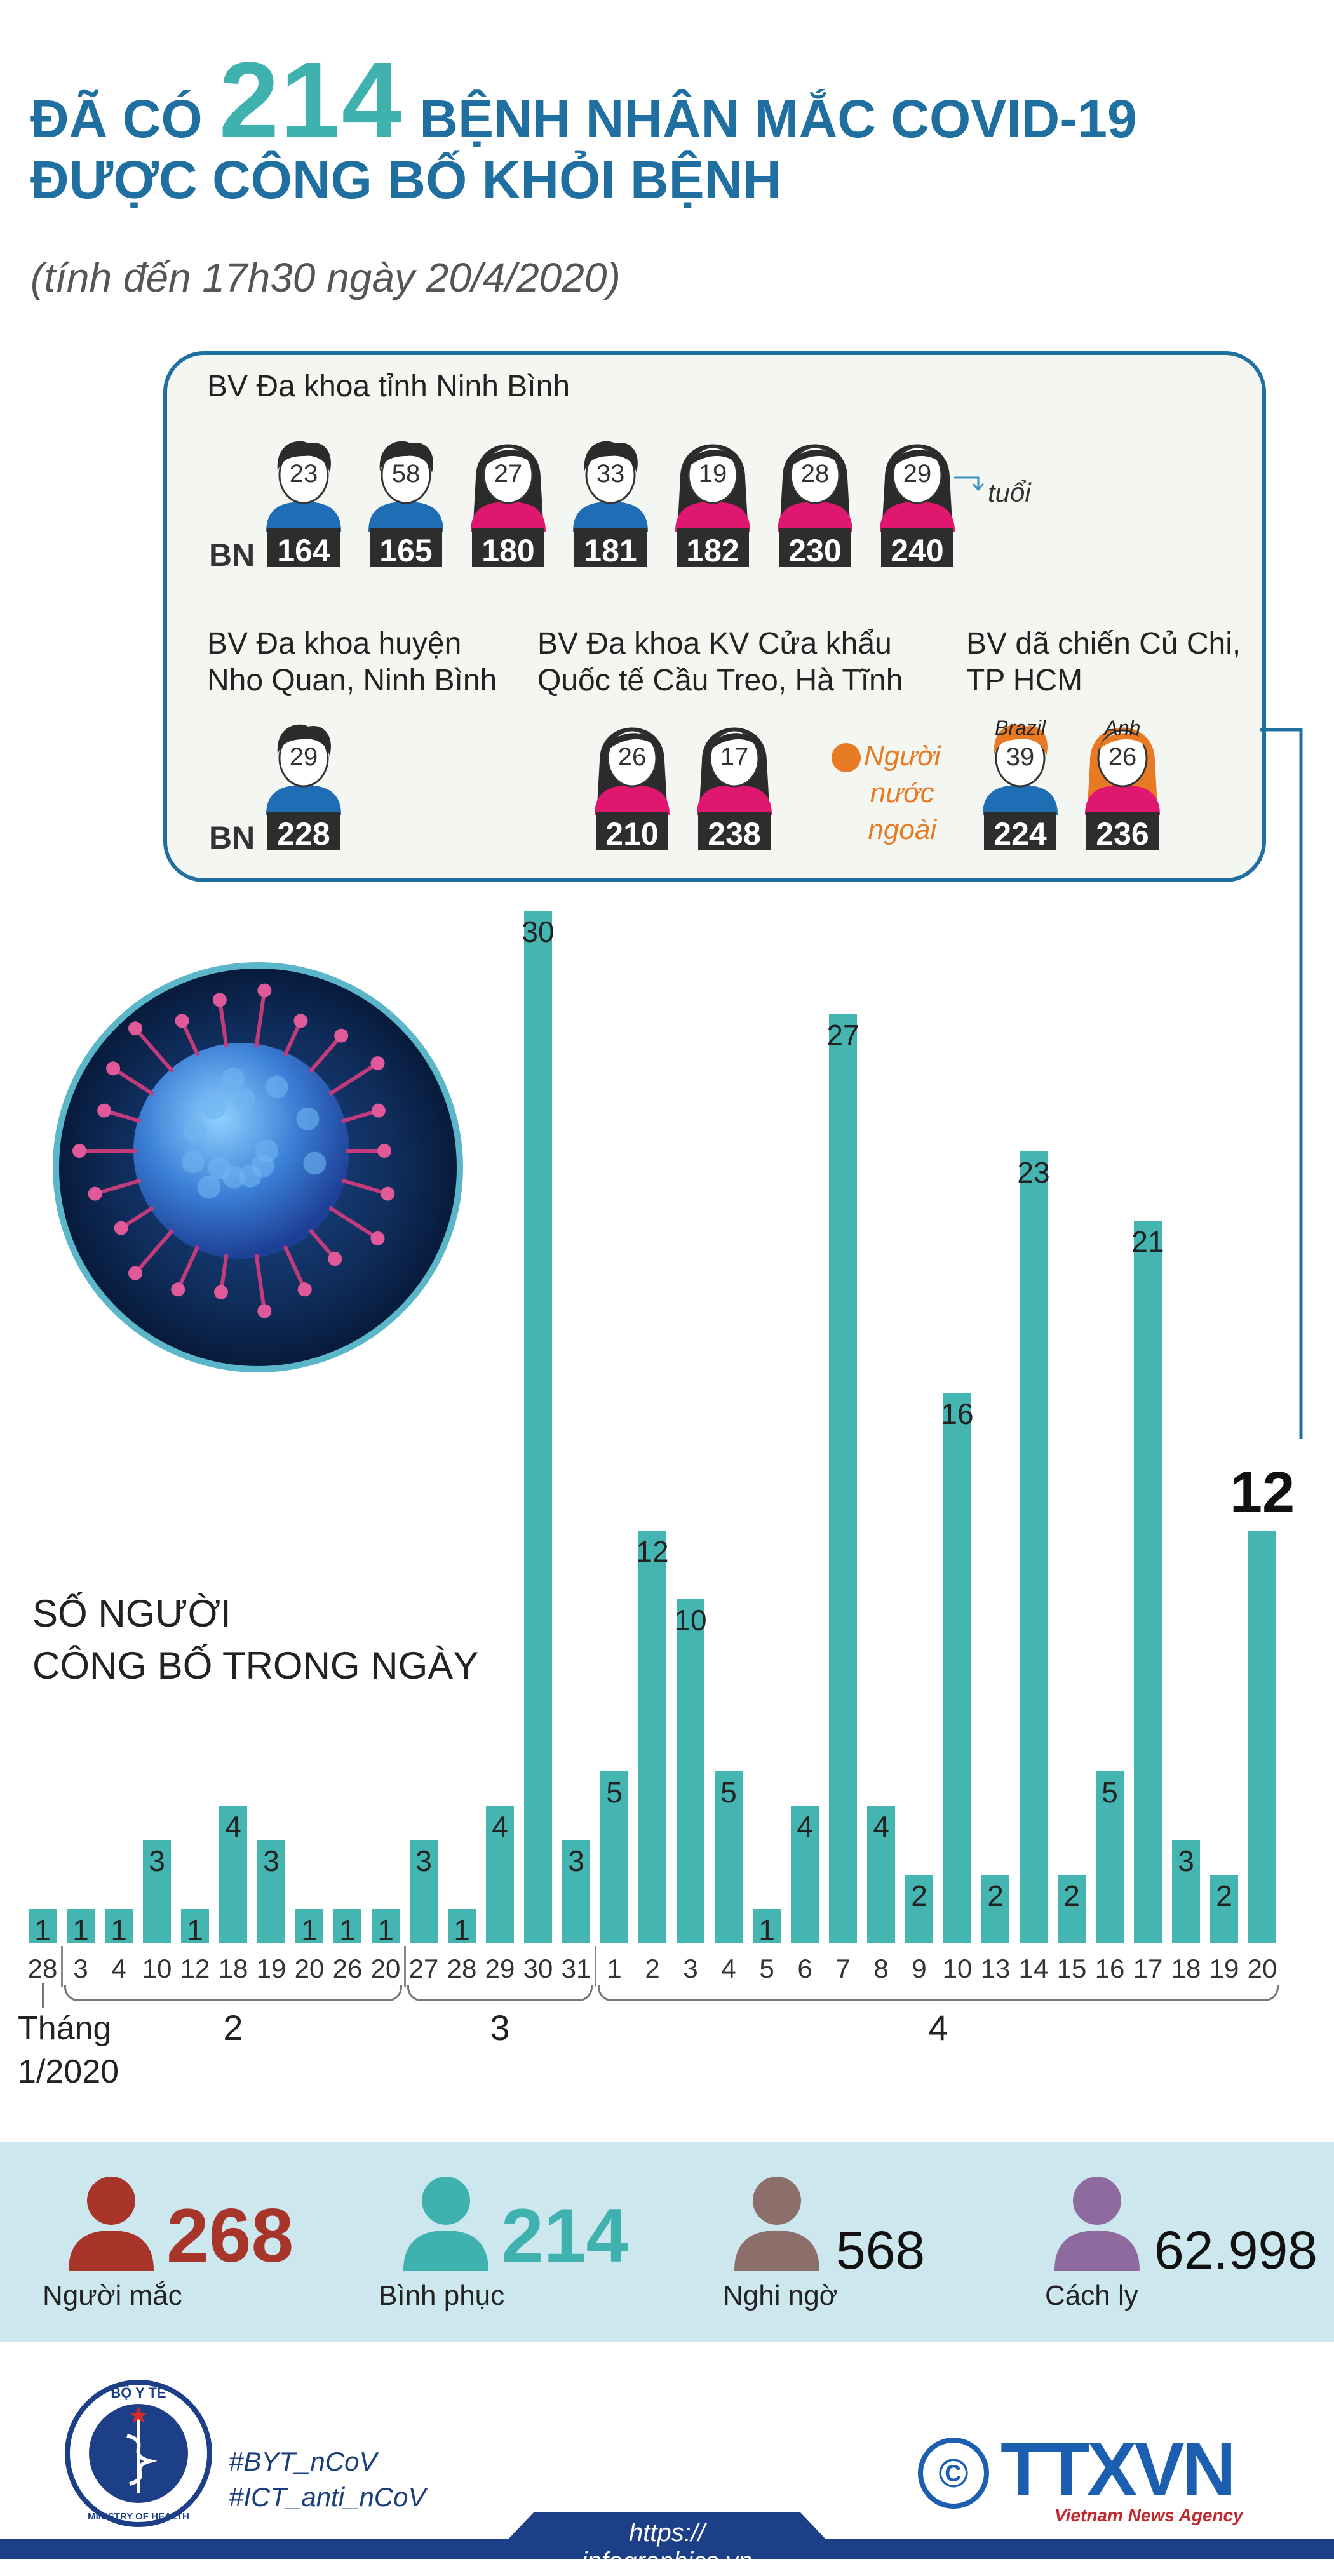 Image resolution: width=1334 pixels, height=2576 pixels. What do you see at coordinates (842, 1035) in the screenshot?
I see `value-label: 27` at bounding box center [842, 1035].